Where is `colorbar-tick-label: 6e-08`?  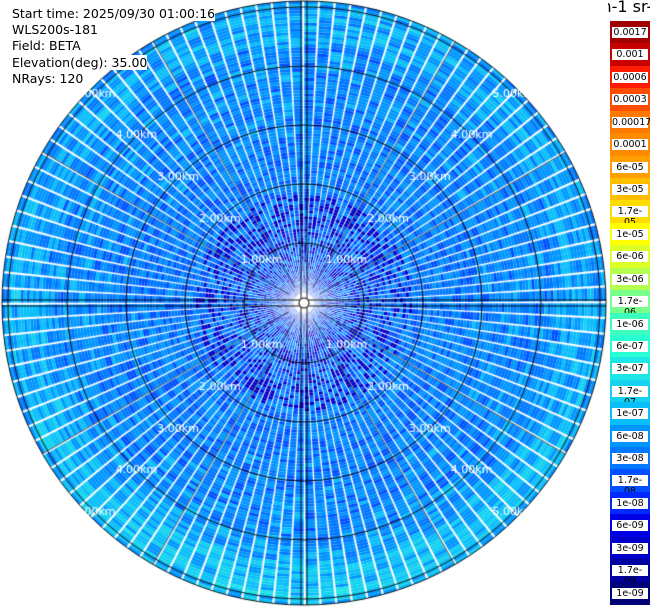 colorbar-tick-label: 6e-08 is located at coordinates (630, 436).